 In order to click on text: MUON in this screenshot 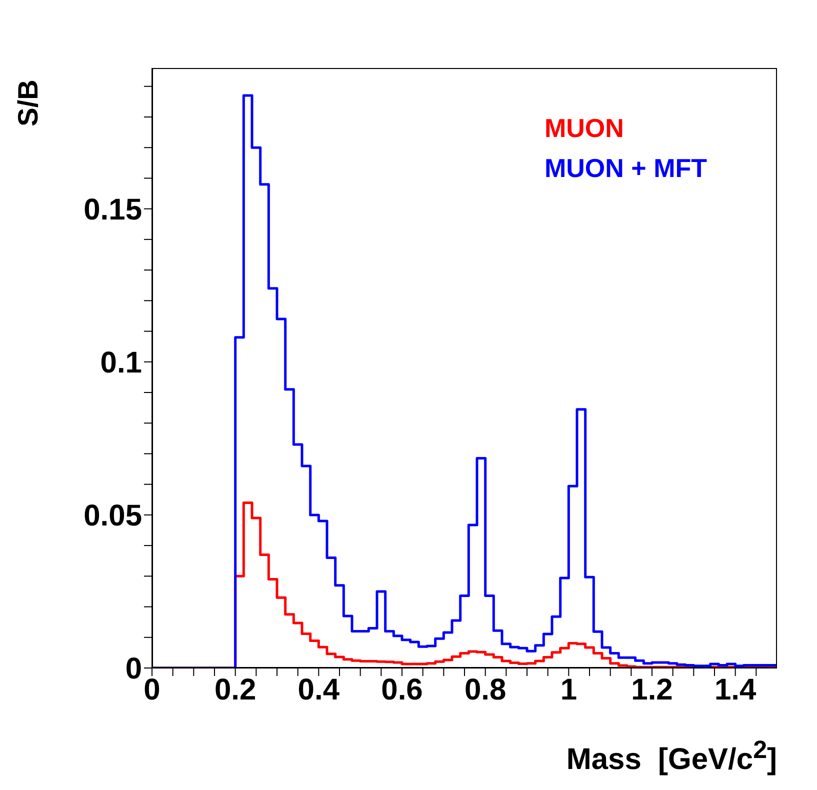, I will do `click(584, 128)`.